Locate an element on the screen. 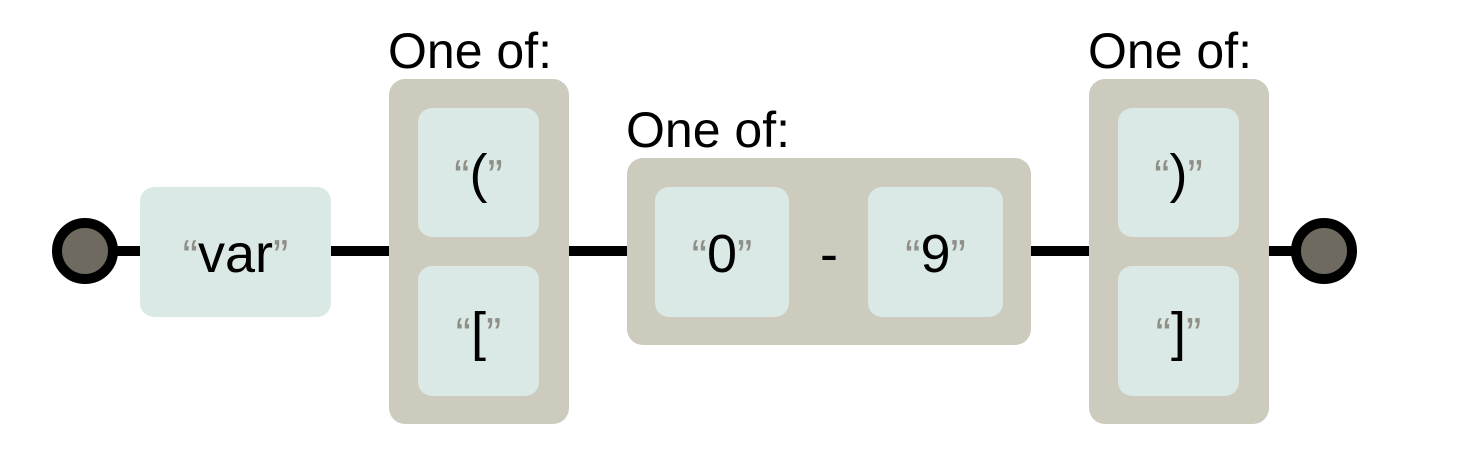  option-close-paren: “)” is located at coordinates (1178, 172).